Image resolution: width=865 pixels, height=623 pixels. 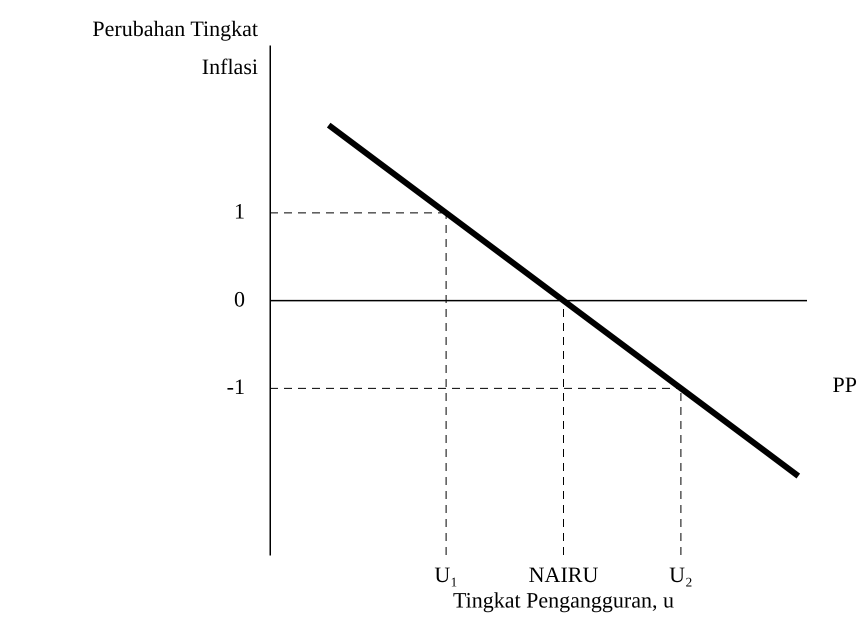 I want to click on x-tick-label: U₁, so click(x=446, y=574).